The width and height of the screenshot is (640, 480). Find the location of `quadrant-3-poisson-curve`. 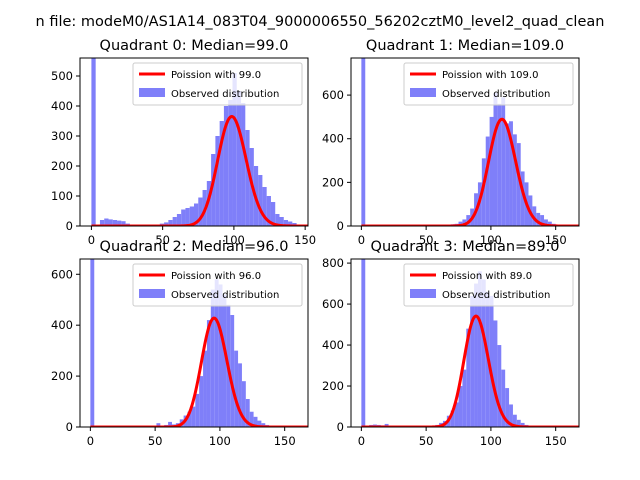

quadrant-3-poisson-curve is located at coordinates (469, 370).